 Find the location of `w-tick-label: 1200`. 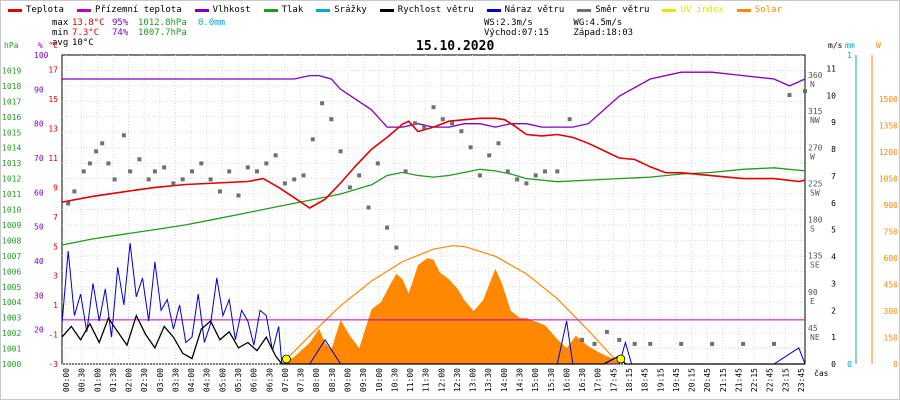

w-tick-label: 1200 is located at coordinates (888, 152).